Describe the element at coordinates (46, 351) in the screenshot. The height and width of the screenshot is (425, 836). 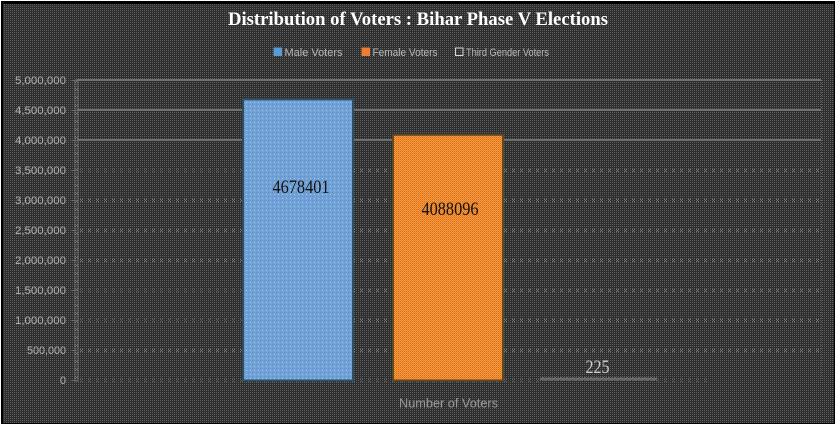
I see `svg-text: 500,000` at that location.